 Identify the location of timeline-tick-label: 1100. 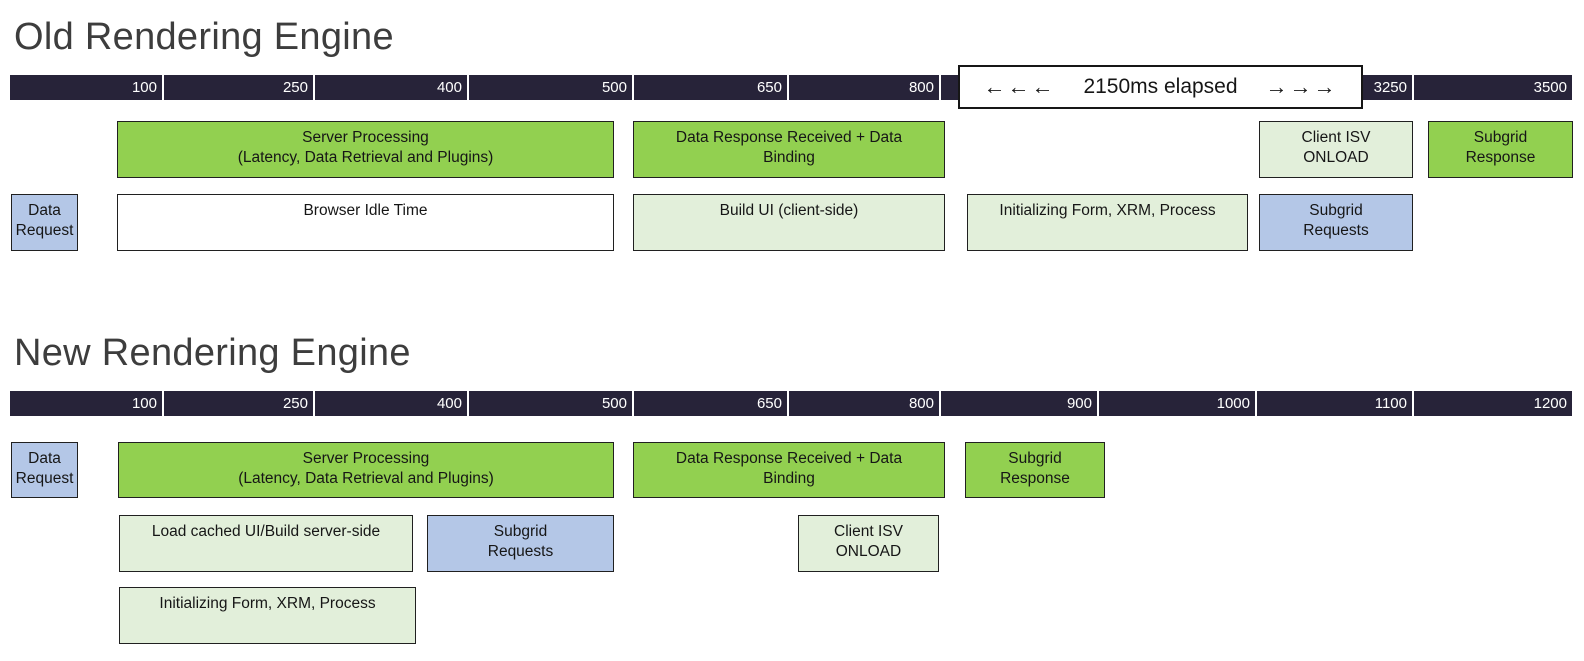
(1390, 403).